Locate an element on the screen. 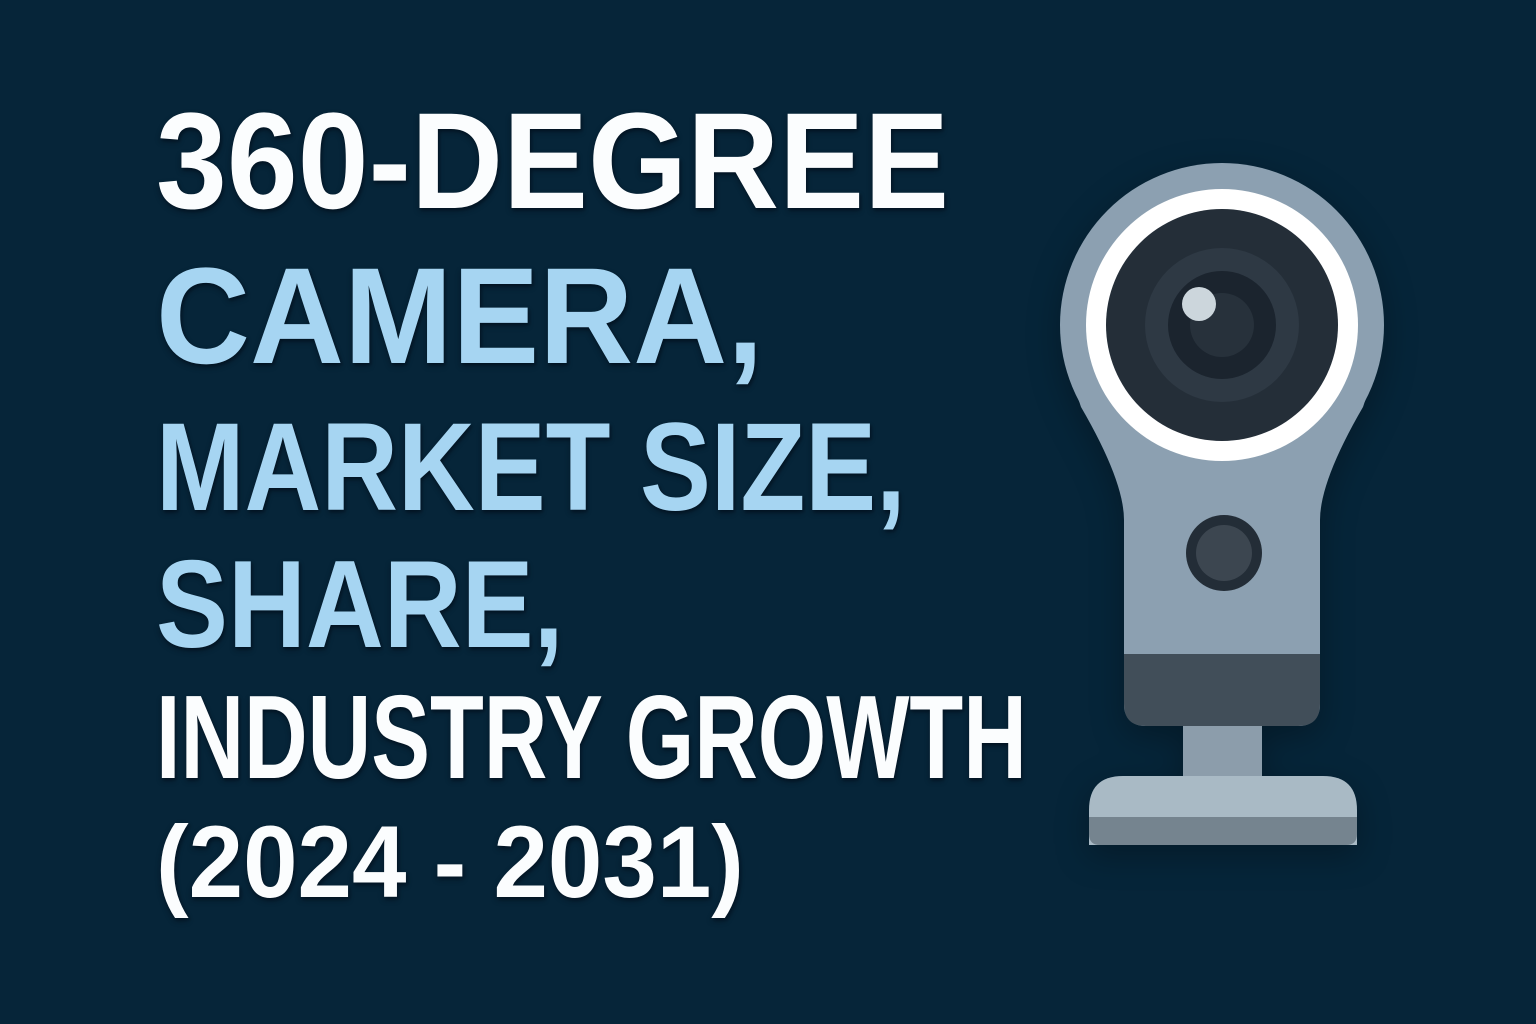 The width and height of the screenshot is (1536, 1024). camera-neck is located at coordinates (1222, 752).